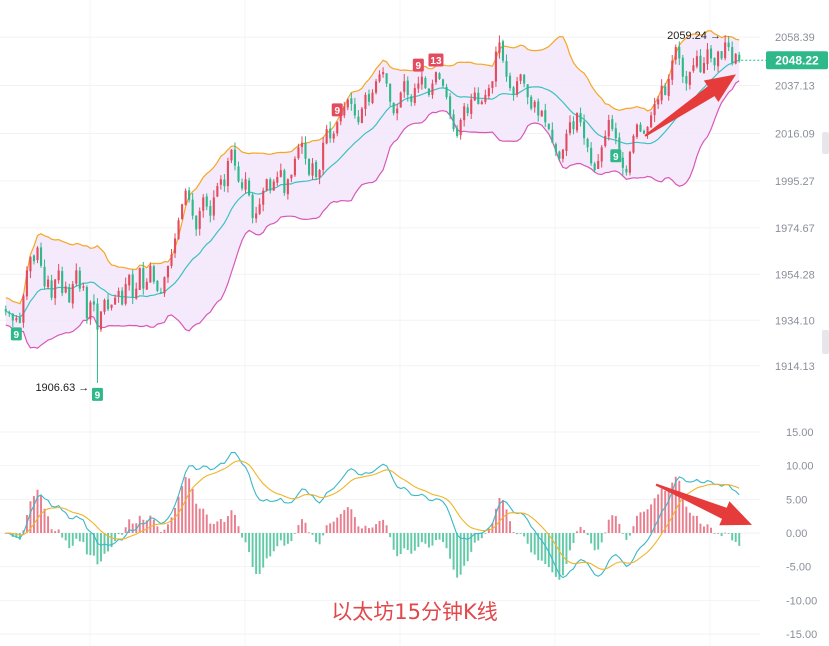 The image size is (829, 646). I want to click on current-price-label: 2048.22, so click(797, 61).